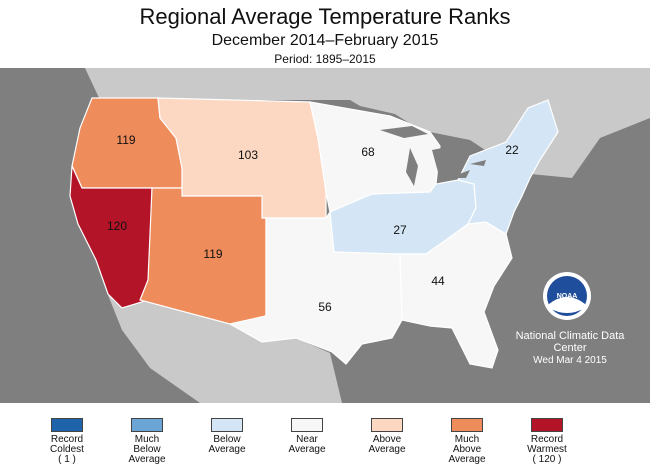 The height and width of the screenshot is (475, 650). Describe the element at coordinates (248, 155) in the screenshot. I see `region-northern-rockies-plains-rank: 103` at that location.